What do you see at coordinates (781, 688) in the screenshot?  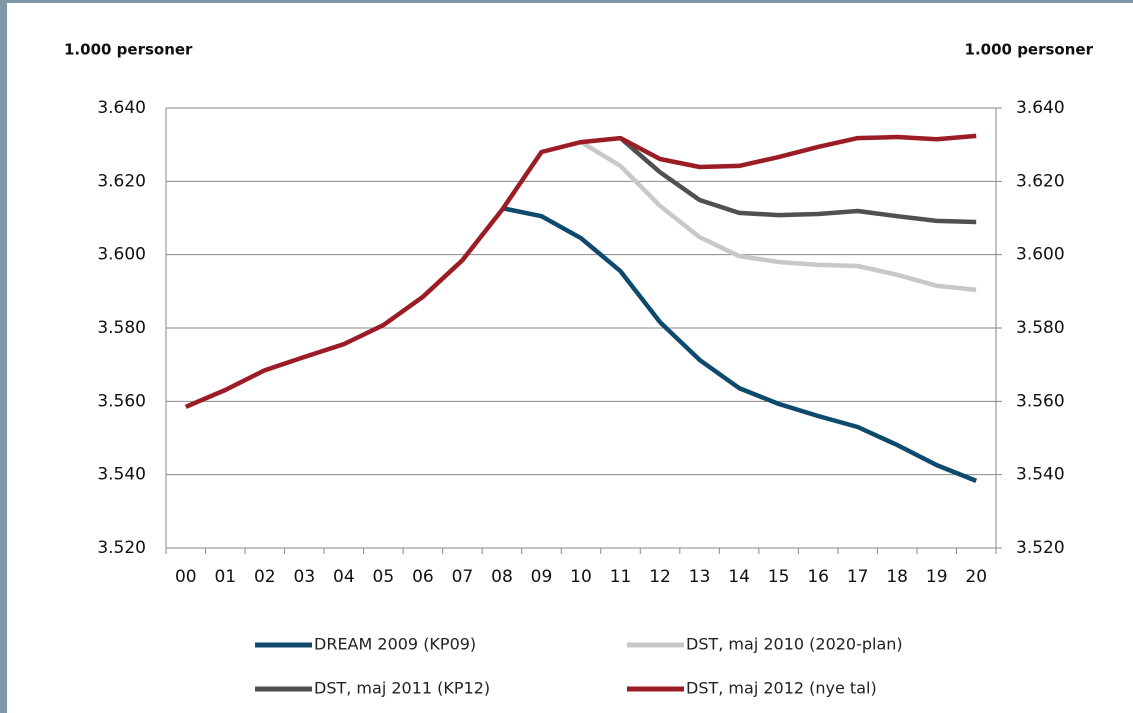 I see `legend-label: DST, maj 2012 (nye tal)` at bounding box center [781, 688].